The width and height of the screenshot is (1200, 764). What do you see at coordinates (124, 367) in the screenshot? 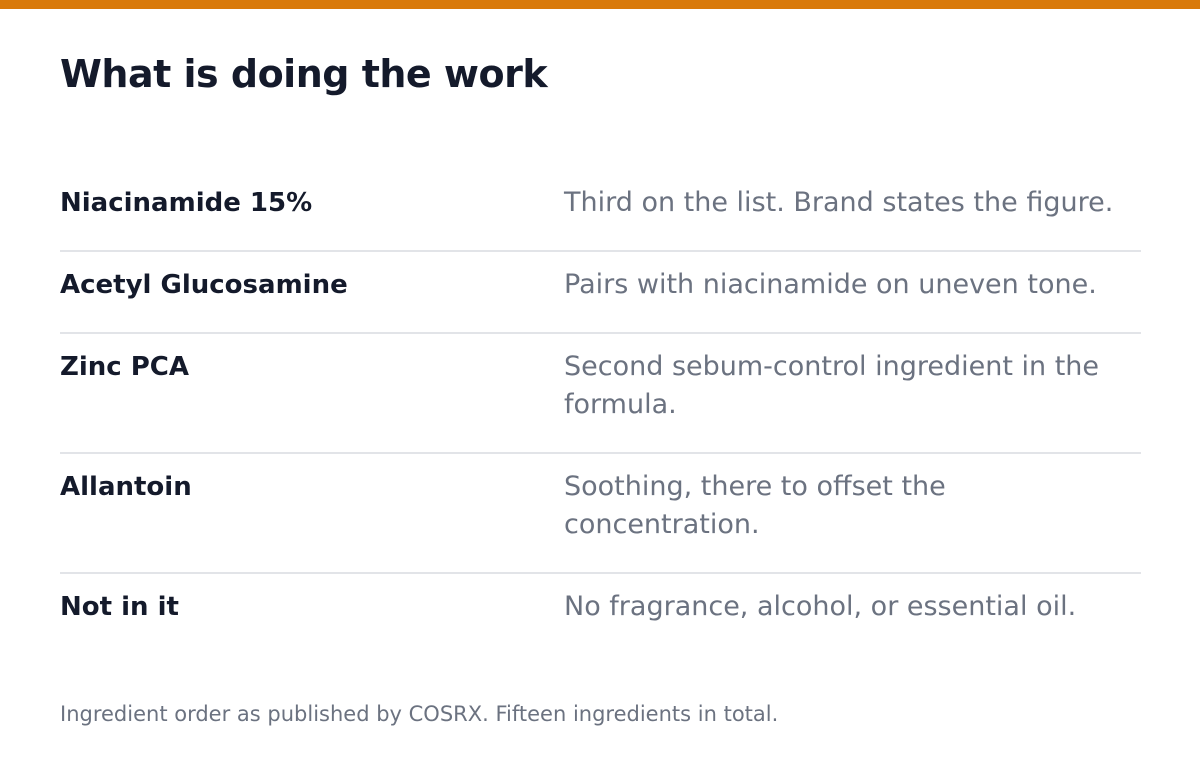
I see `ingredient: Zinc PCA` at bounding box center [124, 367].